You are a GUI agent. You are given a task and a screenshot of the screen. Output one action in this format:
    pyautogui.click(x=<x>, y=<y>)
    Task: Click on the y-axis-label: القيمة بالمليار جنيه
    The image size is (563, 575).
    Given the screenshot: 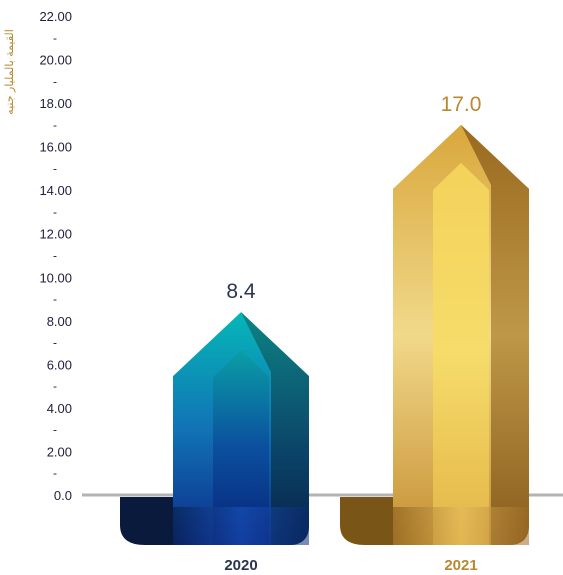 What is the action you would take?
    pyautogui.click(x=9, y=72)
    